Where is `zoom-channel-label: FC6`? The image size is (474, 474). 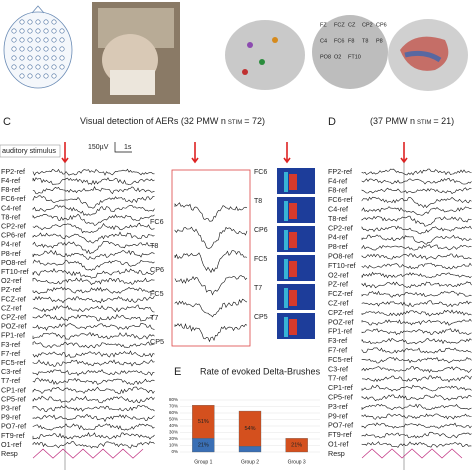
zoom-channel-label: FC6 is located at coordinates (157, 221).